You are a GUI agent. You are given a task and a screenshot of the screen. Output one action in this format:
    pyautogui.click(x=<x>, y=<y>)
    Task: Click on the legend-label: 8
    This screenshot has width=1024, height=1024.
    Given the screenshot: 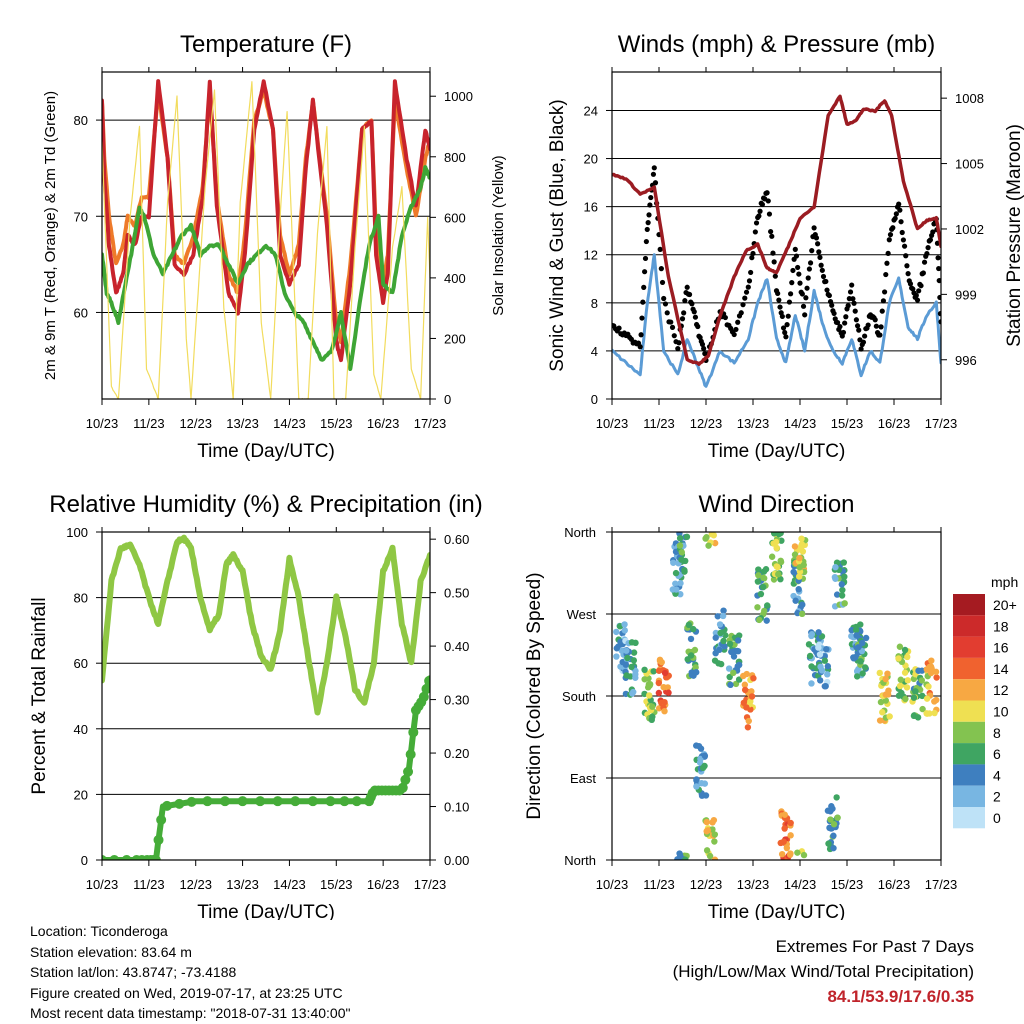 What is the action you would take?
    pyautogui.click(x=997, y=733)
    